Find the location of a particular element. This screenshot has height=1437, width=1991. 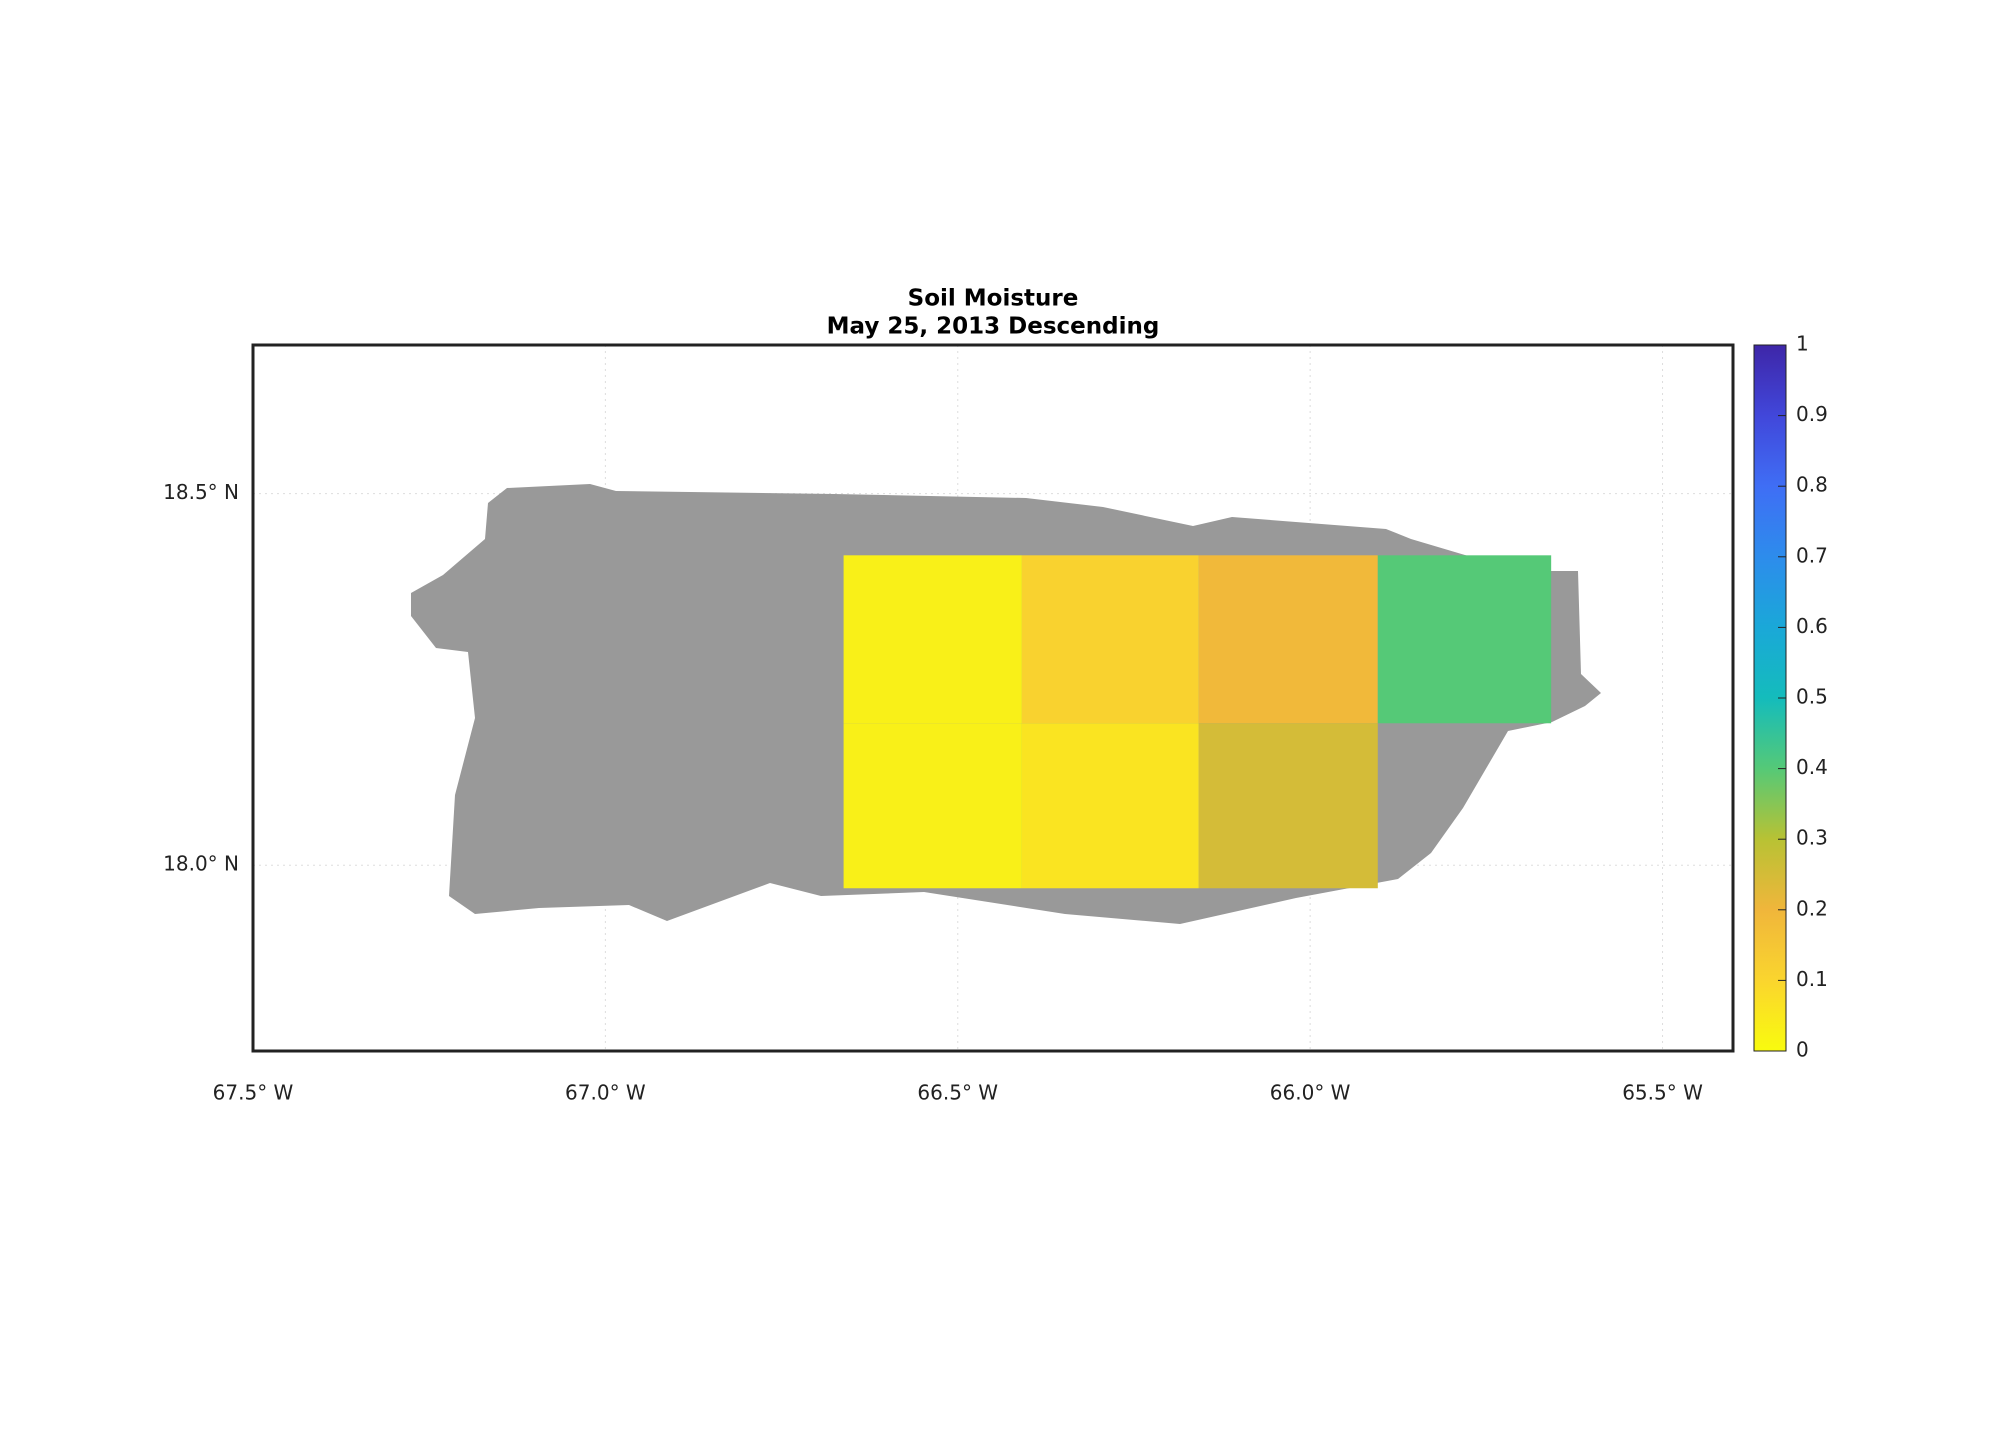

colorbar-tick-label: 0.1 is located at coordinates (1812, 979).